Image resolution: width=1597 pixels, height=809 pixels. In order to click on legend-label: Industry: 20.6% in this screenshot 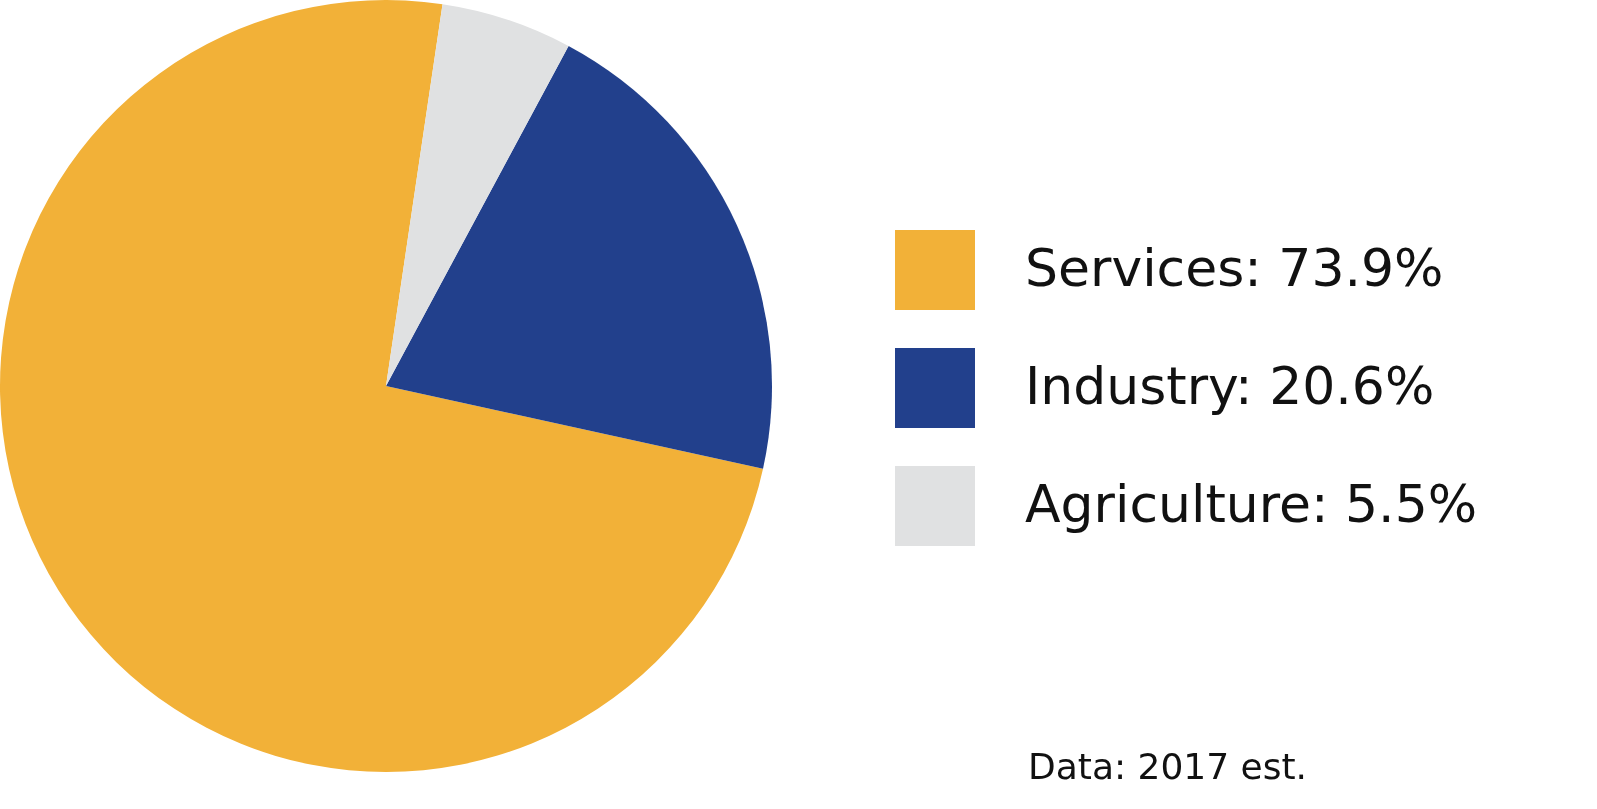, I will do `click(1230, 386)`.